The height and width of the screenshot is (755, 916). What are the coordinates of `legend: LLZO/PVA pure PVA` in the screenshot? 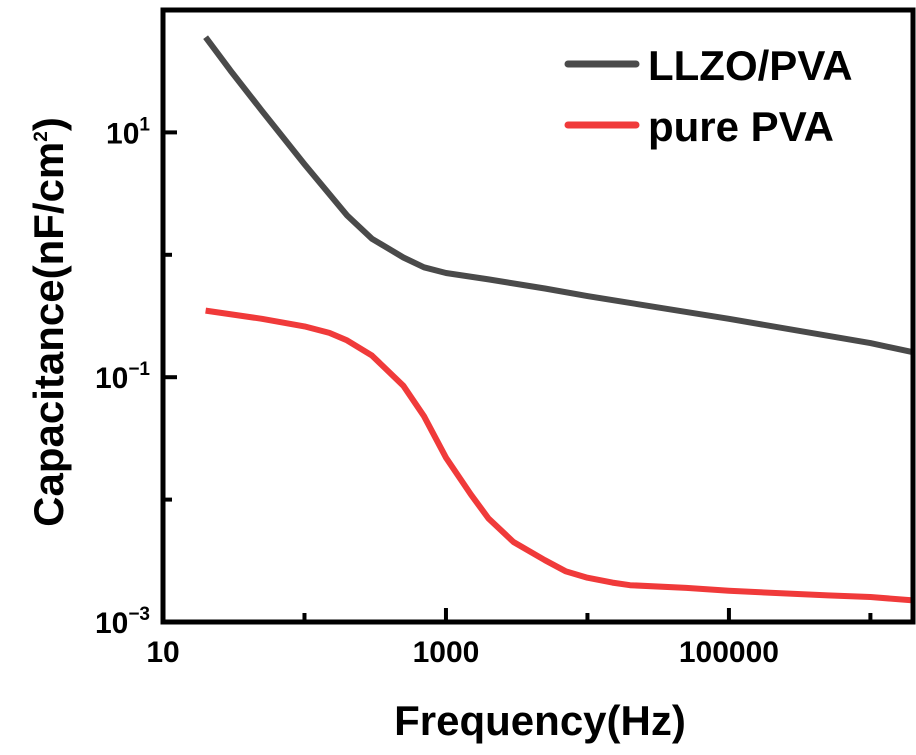 It's located at (708, 96).